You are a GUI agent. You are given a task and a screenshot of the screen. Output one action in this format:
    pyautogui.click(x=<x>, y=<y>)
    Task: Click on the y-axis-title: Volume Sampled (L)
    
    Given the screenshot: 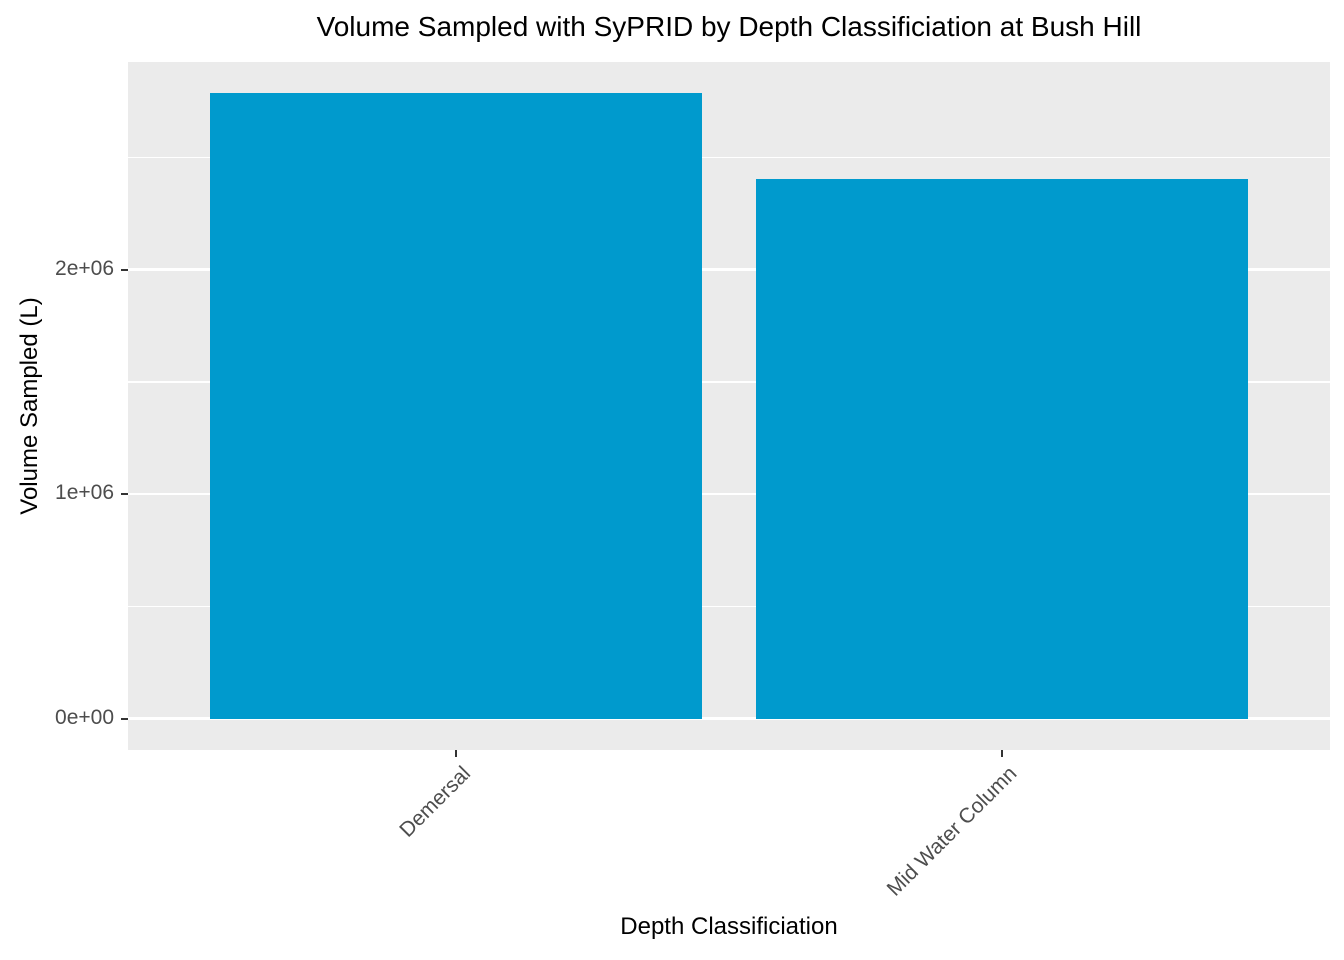 What is the action you would take?
    pyautogui.click(x=29, y=406)
    